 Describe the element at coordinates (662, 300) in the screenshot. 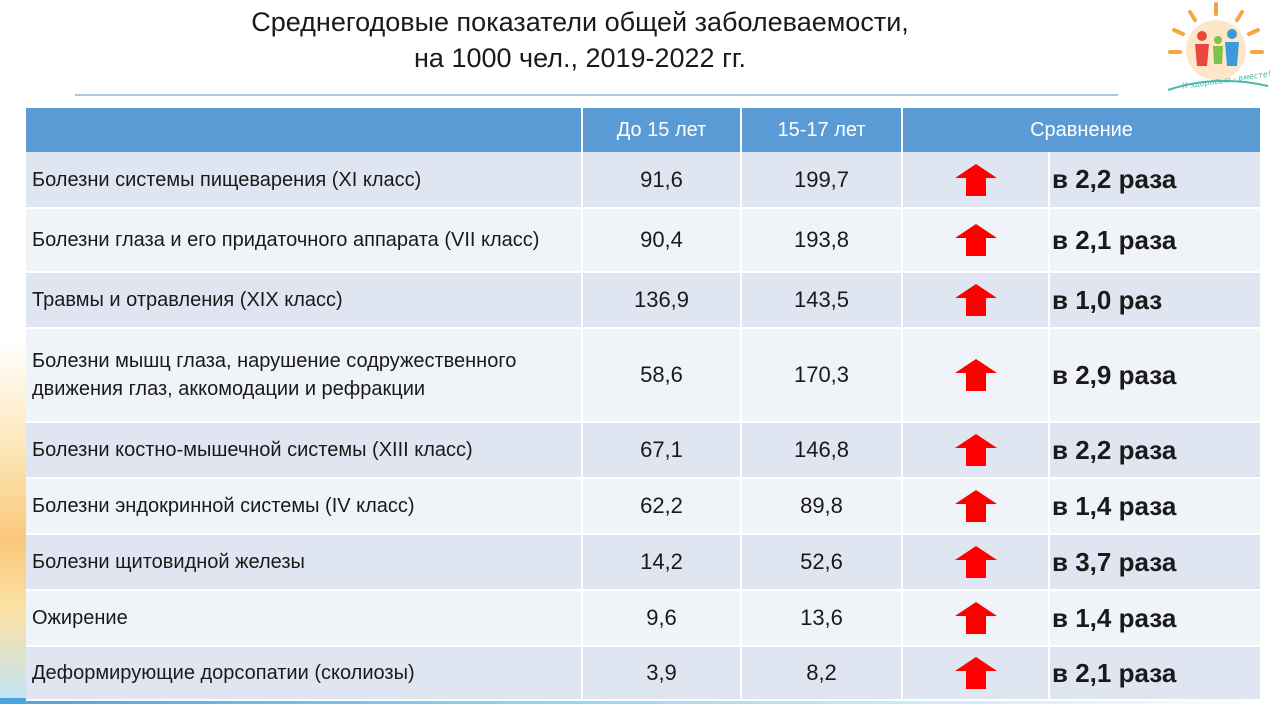

I see `value-under-15: 136,9` at that location.